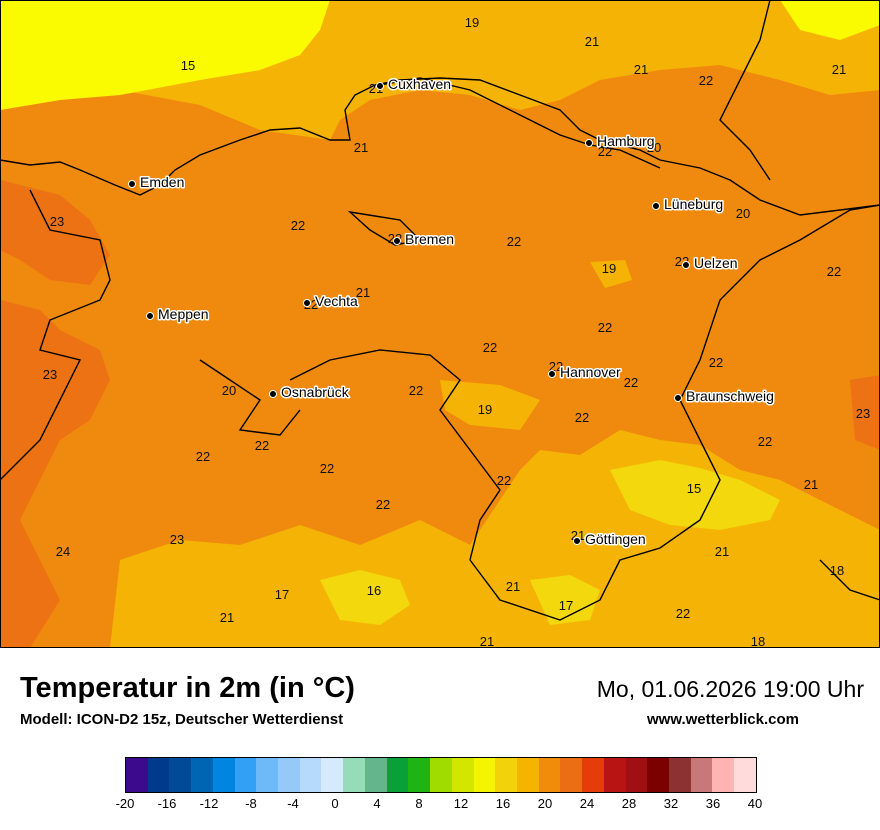  Describe the element at coordinates (461, 803) in the screenshot. I see `legend-tick-label: 12` at that location.